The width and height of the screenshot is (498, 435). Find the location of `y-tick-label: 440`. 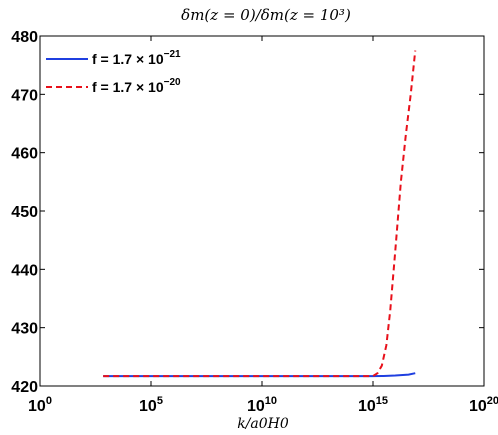

y-tick-label: 440 is located at coordinates (24, 270).